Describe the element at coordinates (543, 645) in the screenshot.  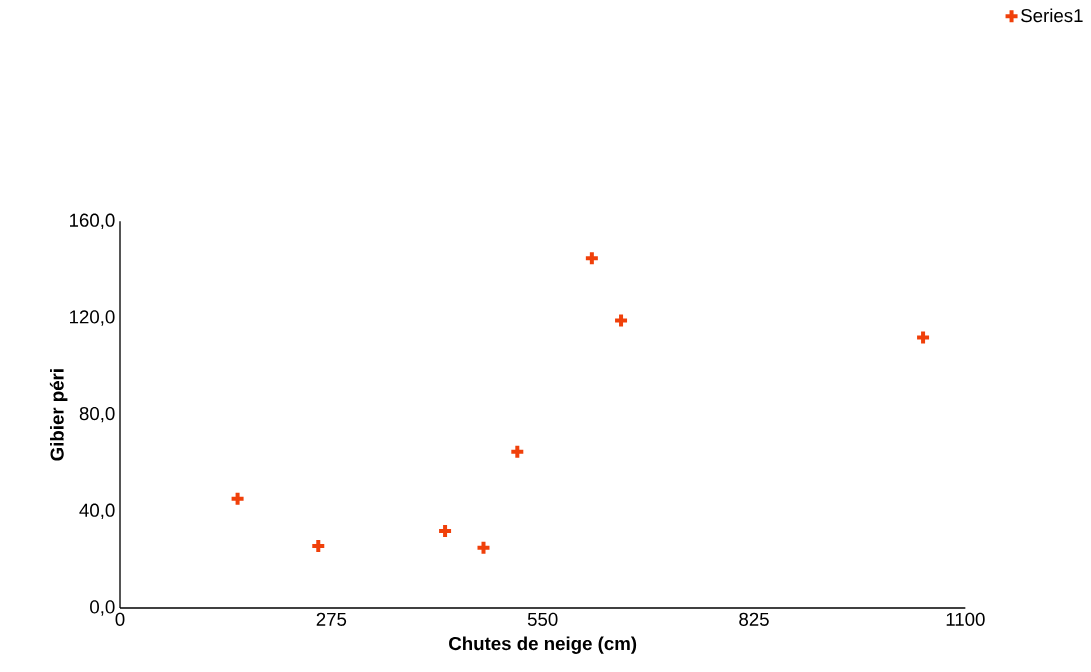
I see `x-axis-title: Chutes de neige (cm)` at that location.